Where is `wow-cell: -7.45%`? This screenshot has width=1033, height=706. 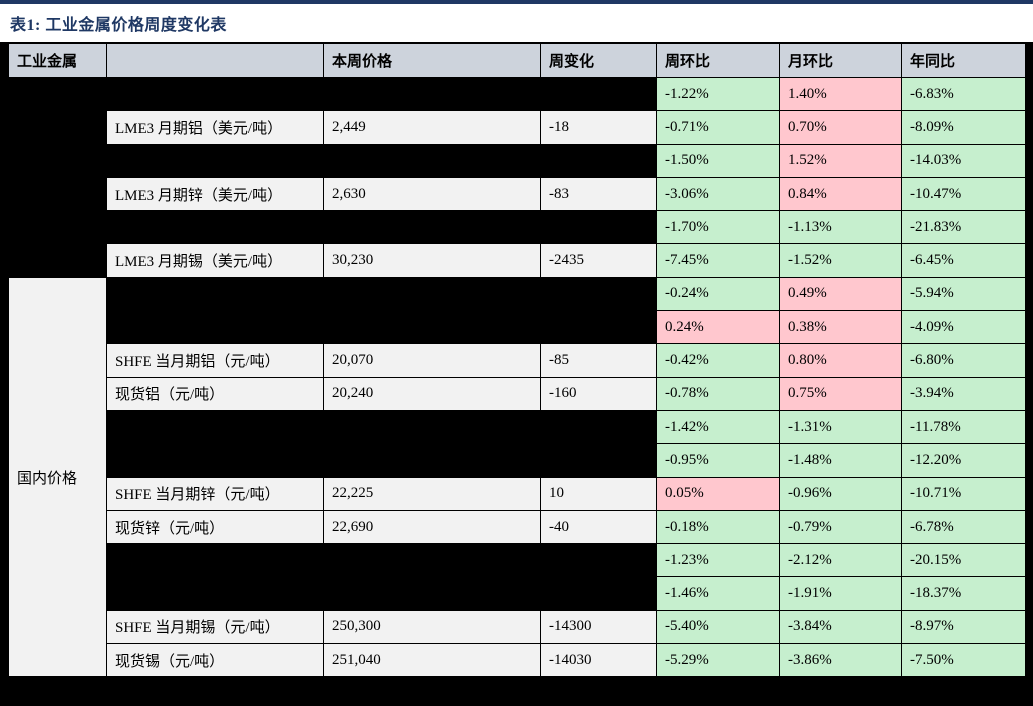
wow-cell: -7.45% is located at coordinates (718, 260).